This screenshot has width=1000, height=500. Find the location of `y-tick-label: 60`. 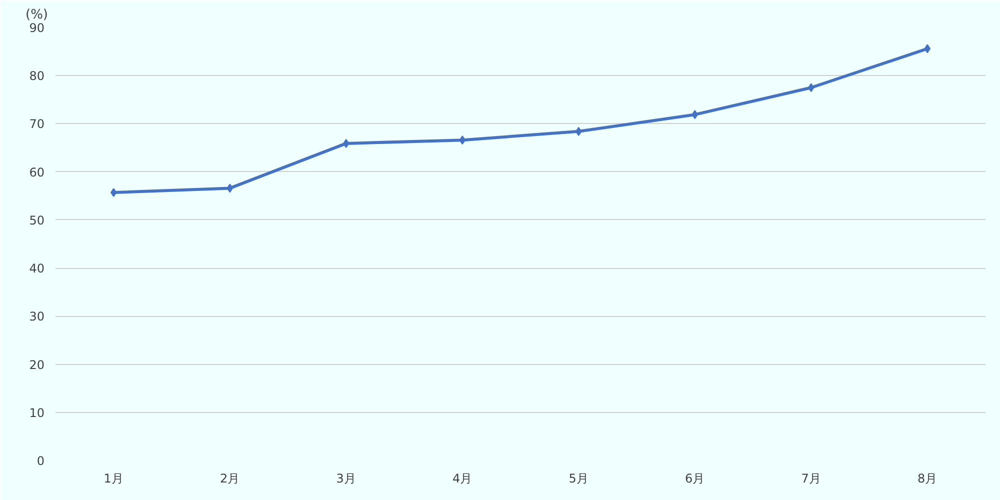

y-tick-label: 60 is located at coordinates (37, 172).